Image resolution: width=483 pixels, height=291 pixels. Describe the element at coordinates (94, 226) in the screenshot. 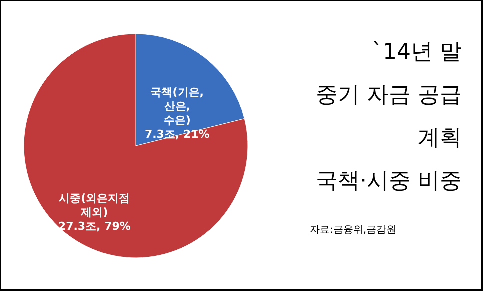

I see `data-label: 27.3조, 79%` at that location.